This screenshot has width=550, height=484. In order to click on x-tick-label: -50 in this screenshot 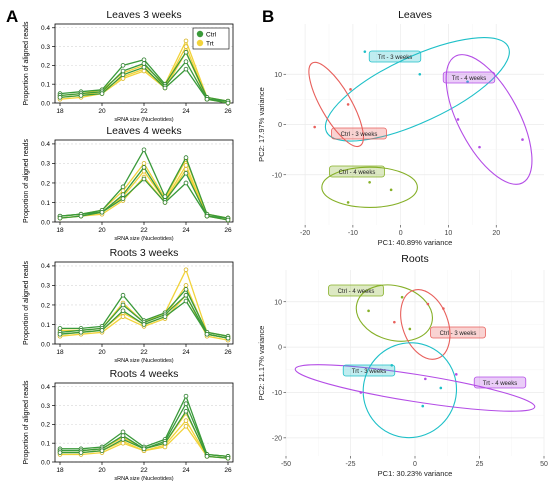, I will do `click(286, 464)`.